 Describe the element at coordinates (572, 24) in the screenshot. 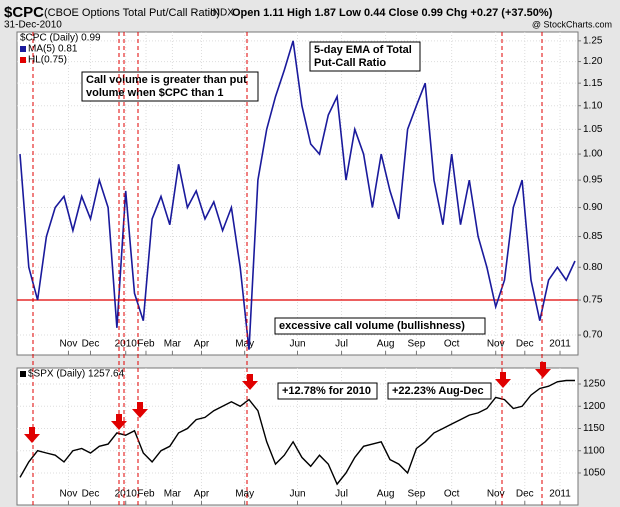

I see `credit: @ StockCharts.com` at that location.